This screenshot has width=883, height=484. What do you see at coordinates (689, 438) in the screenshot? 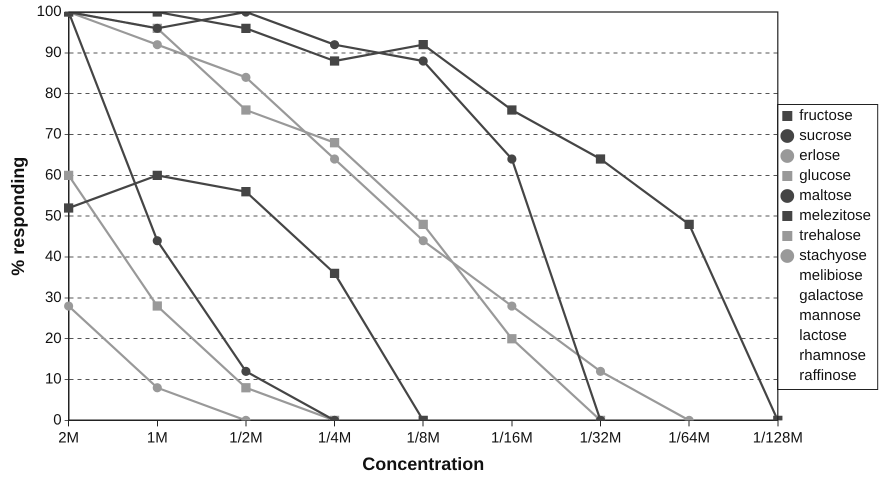
I see `x-tick-label: 1/64M` at bounding box center [689, 438].